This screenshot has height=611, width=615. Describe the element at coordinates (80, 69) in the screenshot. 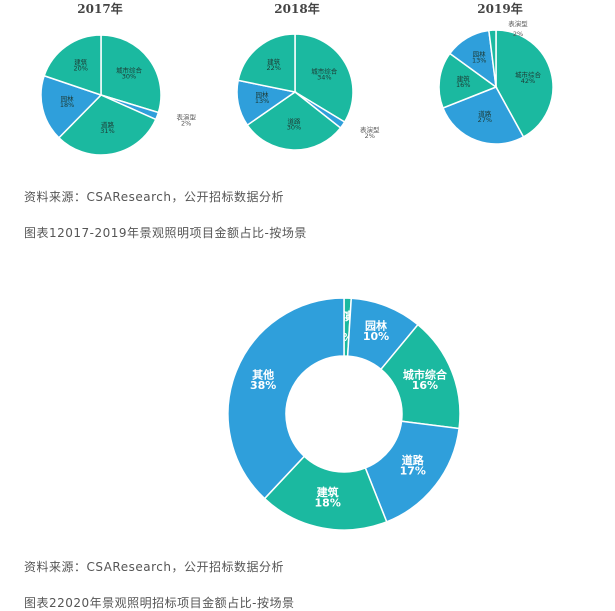

I see `slice-value-label: 20%` at that location.